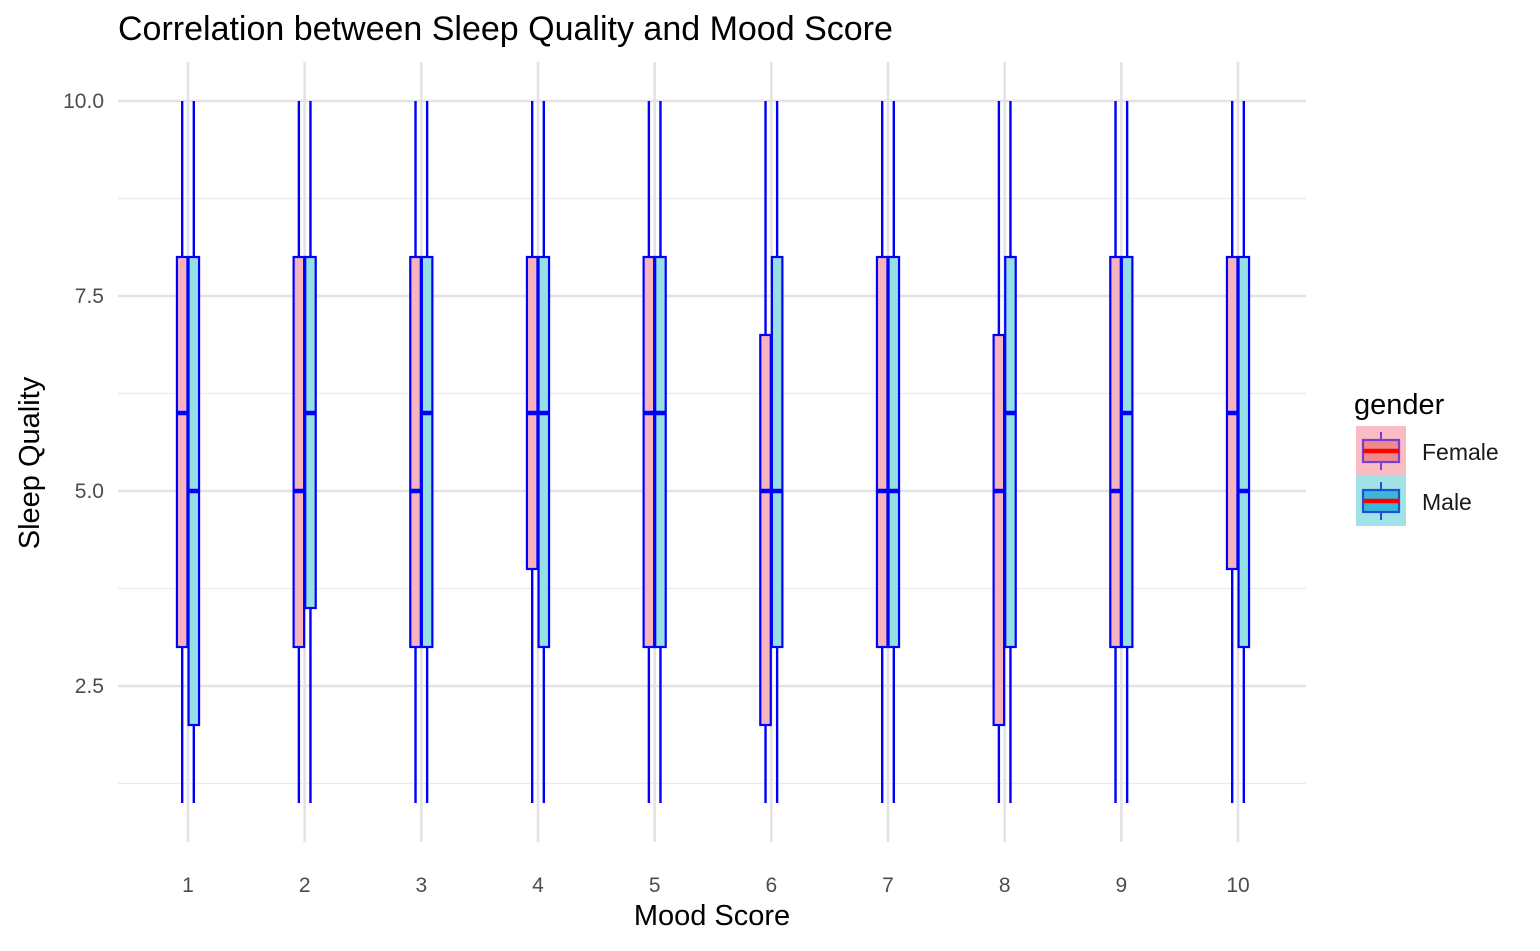 This screenshot has width=1540, height=951. What do you see at coordinates (771, 885) in the screenshot?
I see `x-tick-label: 6` at bounding box center [771, 885].